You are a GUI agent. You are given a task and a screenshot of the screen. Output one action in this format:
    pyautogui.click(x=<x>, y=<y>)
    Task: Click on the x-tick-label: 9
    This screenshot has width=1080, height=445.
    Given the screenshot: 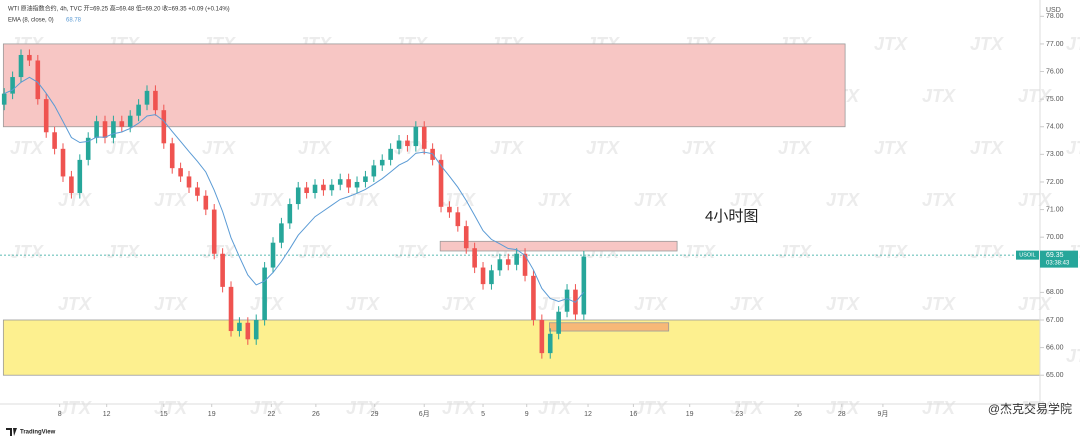 What is the action you would take?
    pyautogui.click(x=527, y=414)
    